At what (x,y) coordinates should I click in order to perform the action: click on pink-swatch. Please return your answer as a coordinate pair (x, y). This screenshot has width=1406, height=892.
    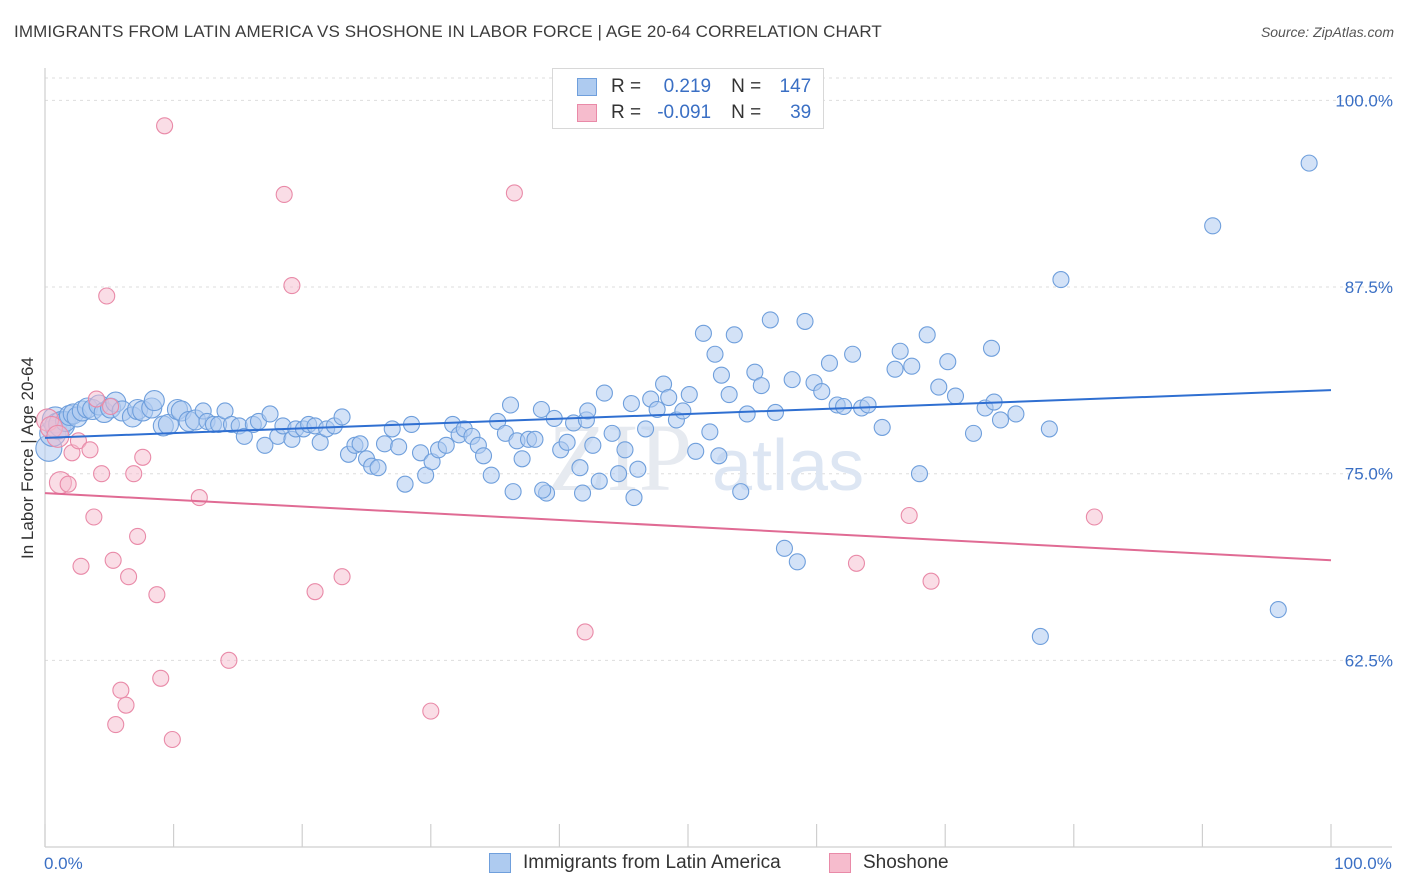
    Looking at the image, I should click on (587, 113).